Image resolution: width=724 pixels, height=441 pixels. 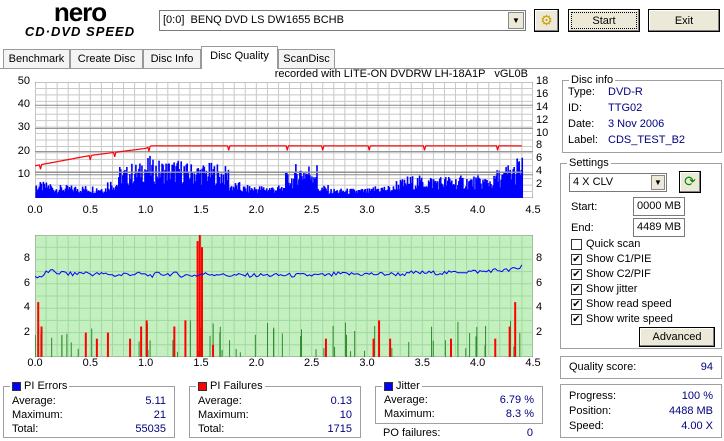 I want to click on x-tick-label: 0.0, so click(x=35, y=210).